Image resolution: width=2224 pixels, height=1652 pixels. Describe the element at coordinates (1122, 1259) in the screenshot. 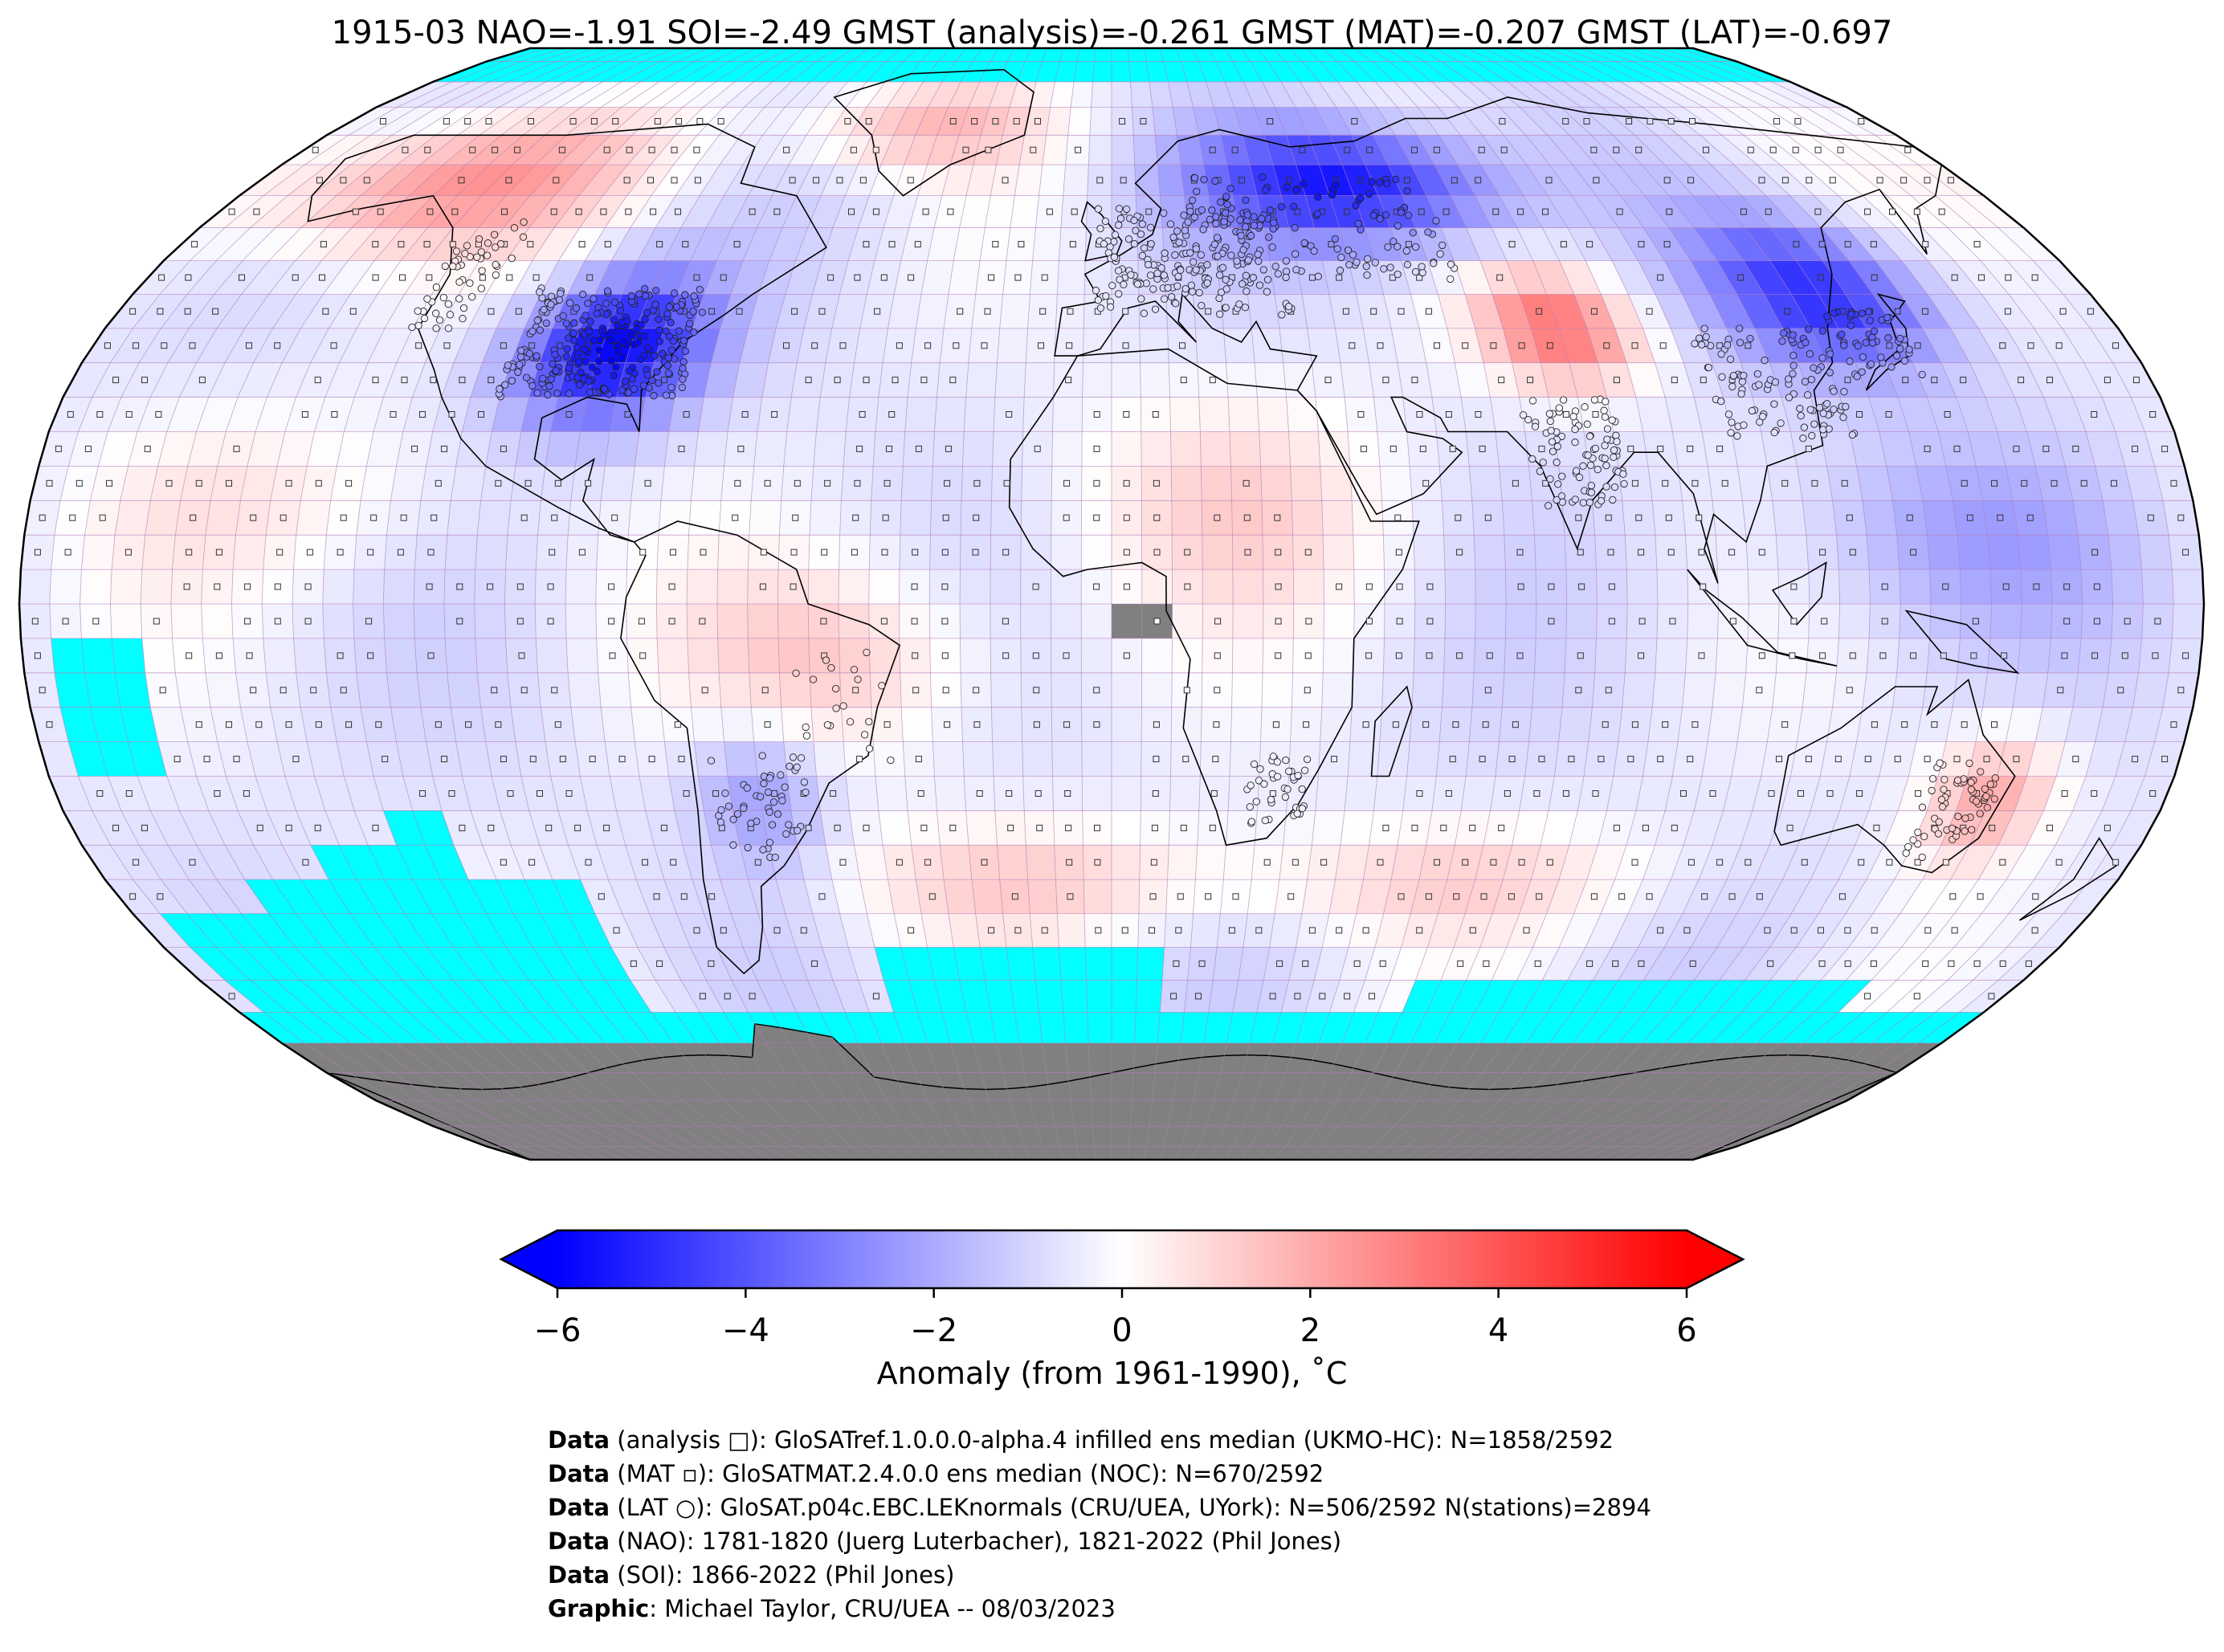

I see `colorbar-outline` at that location.